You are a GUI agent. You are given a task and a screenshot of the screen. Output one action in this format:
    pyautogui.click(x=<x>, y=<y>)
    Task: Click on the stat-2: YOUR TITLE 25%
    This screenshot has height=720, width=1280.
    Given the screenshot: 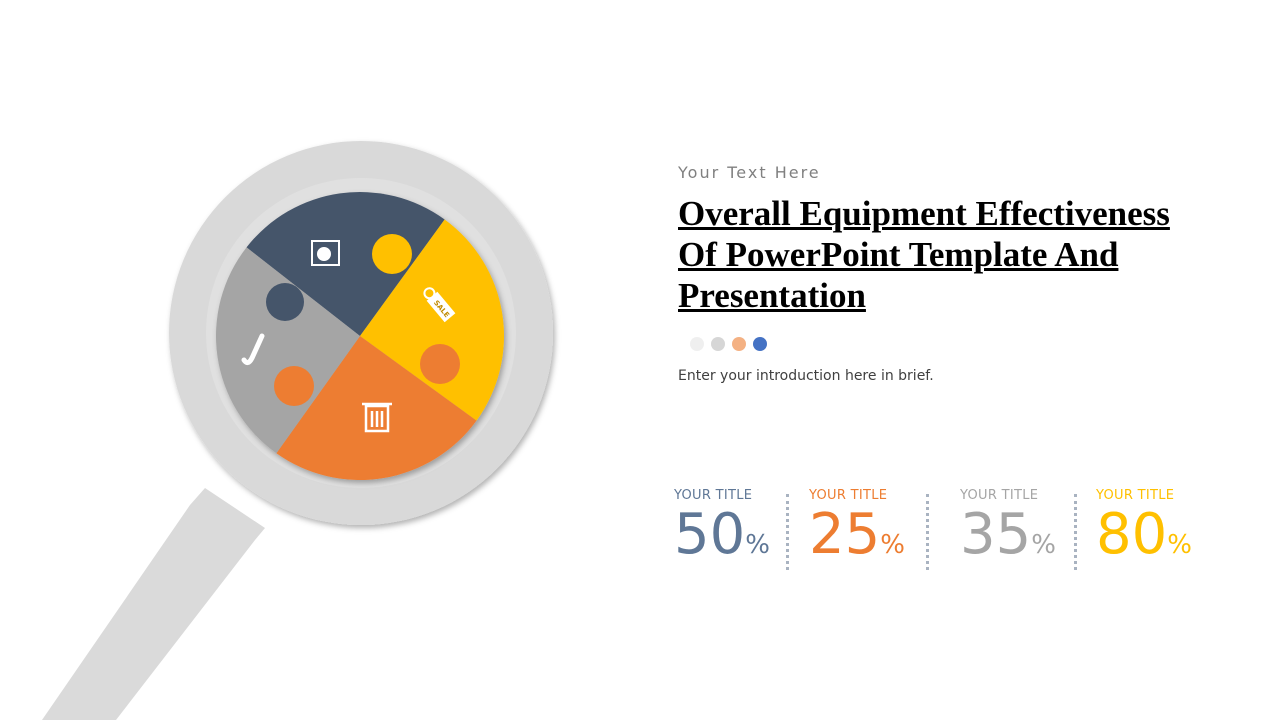 What is the action you would take?
    pyautogui.click(x=857, y=531)
    